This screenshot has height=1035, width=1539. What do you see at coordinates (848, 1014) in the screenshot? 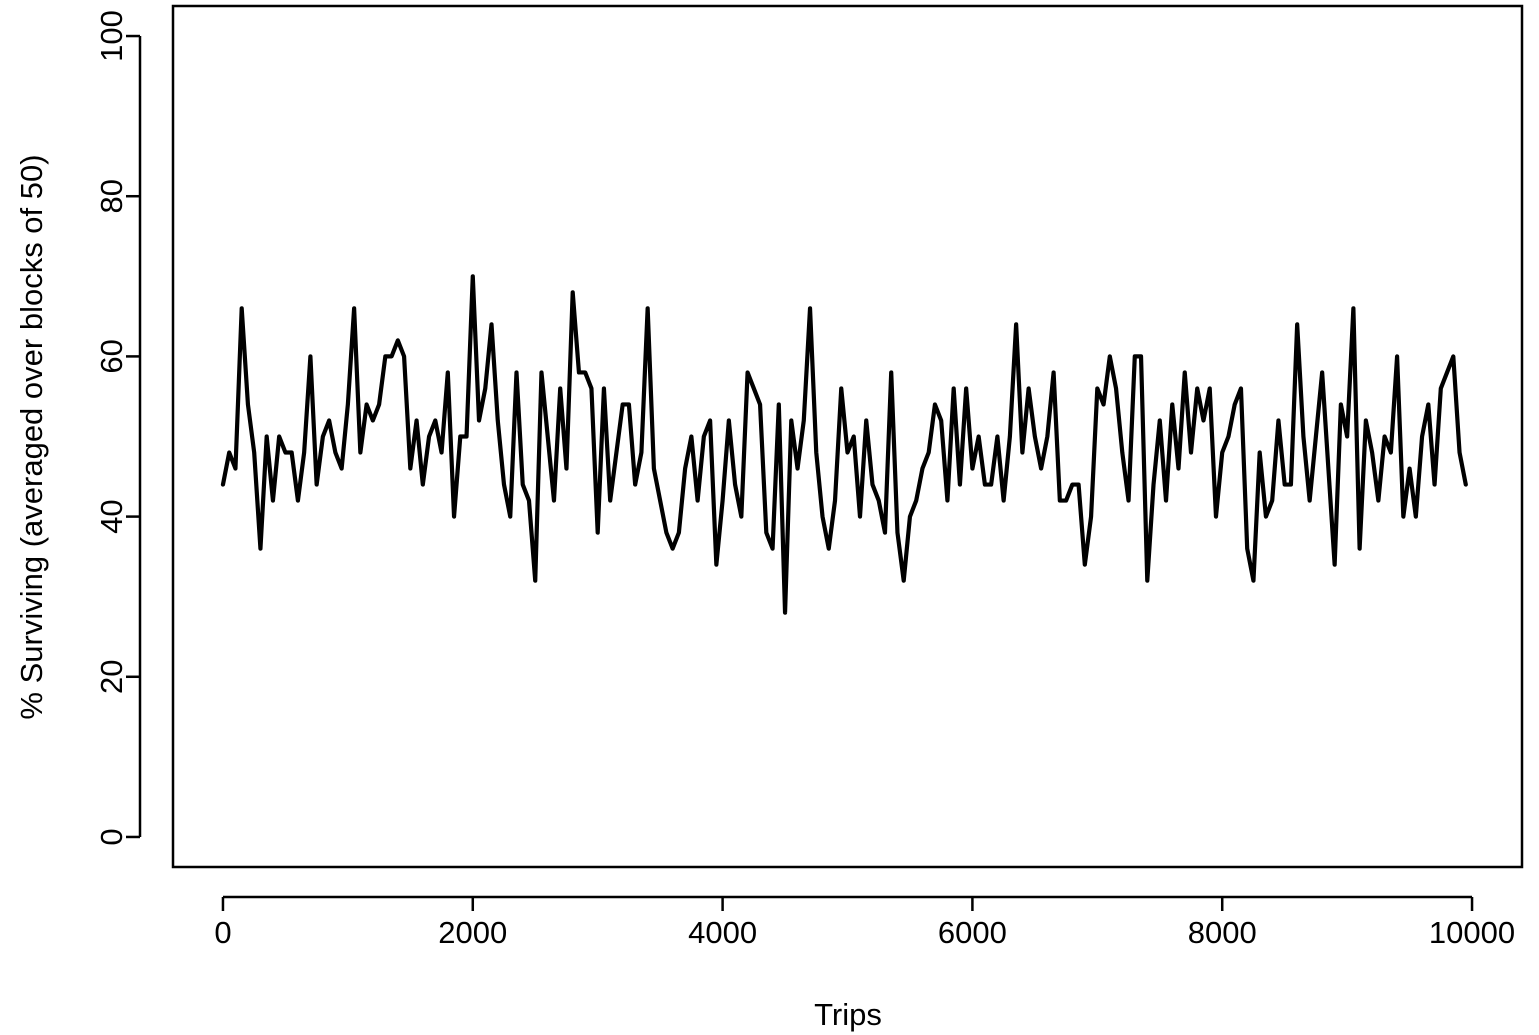
I see `x-axis-title: Trips` at bounding box center [848, 1014].